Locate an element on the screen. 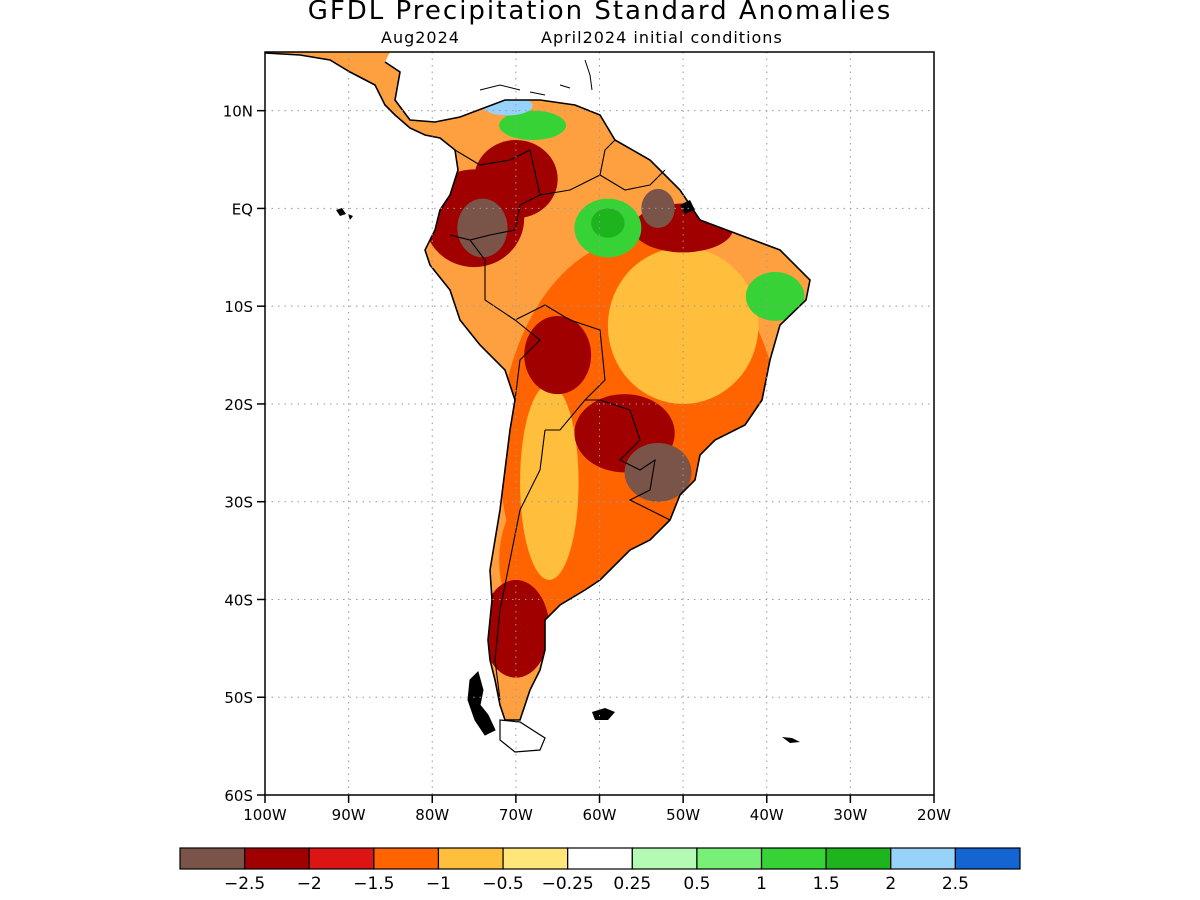  lon-tick-label: 70W is located at coordinates (516, 815).